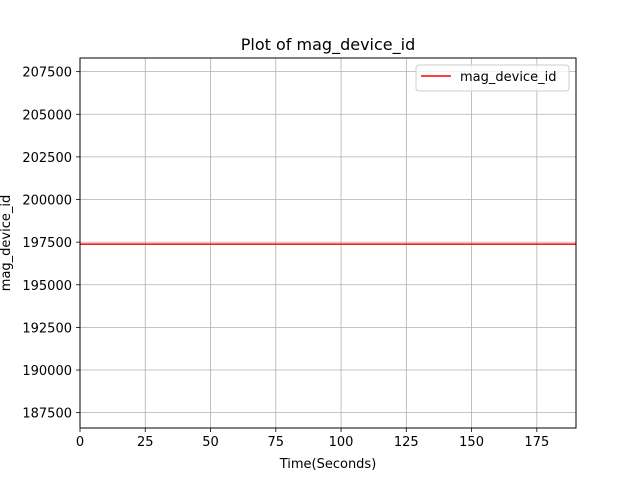 This screenshot has height=480, width=640. I want to click on x-axis-label: Time(Seconds), so click(328, 464).